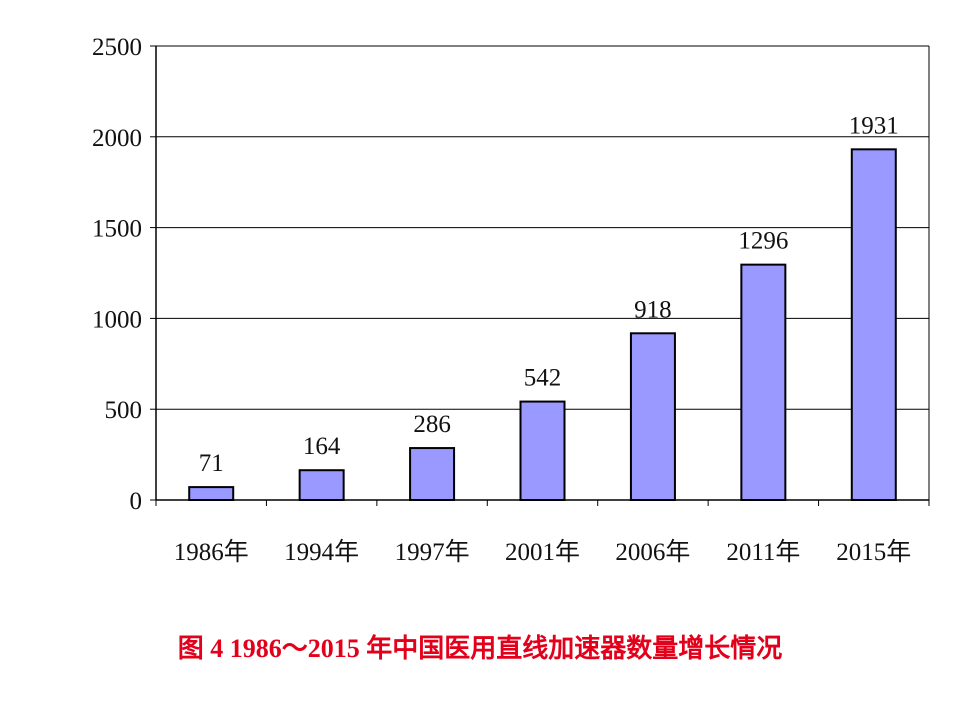 The height and width of the screenshot is (720, 960). What do you see at coordinates (117, 47) in the screenshot?
I see `y-tick-label: 2500` at bounding box center [117, 47].